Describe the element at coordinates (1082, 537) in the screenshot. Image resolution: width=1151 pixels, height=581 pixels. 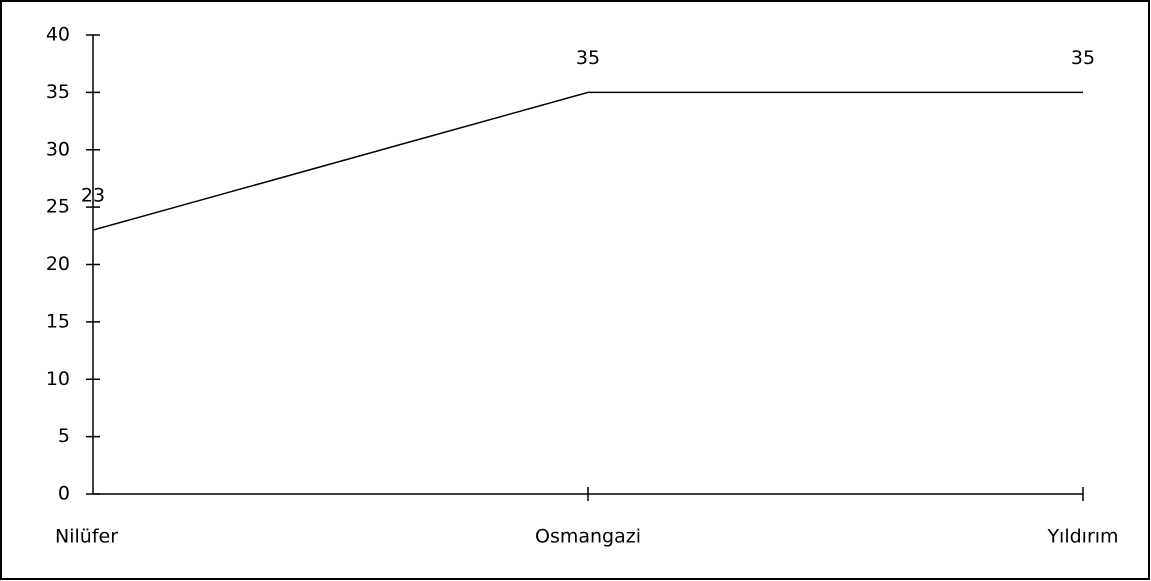
I see `x-tick-label: Yıldırım` at that location.